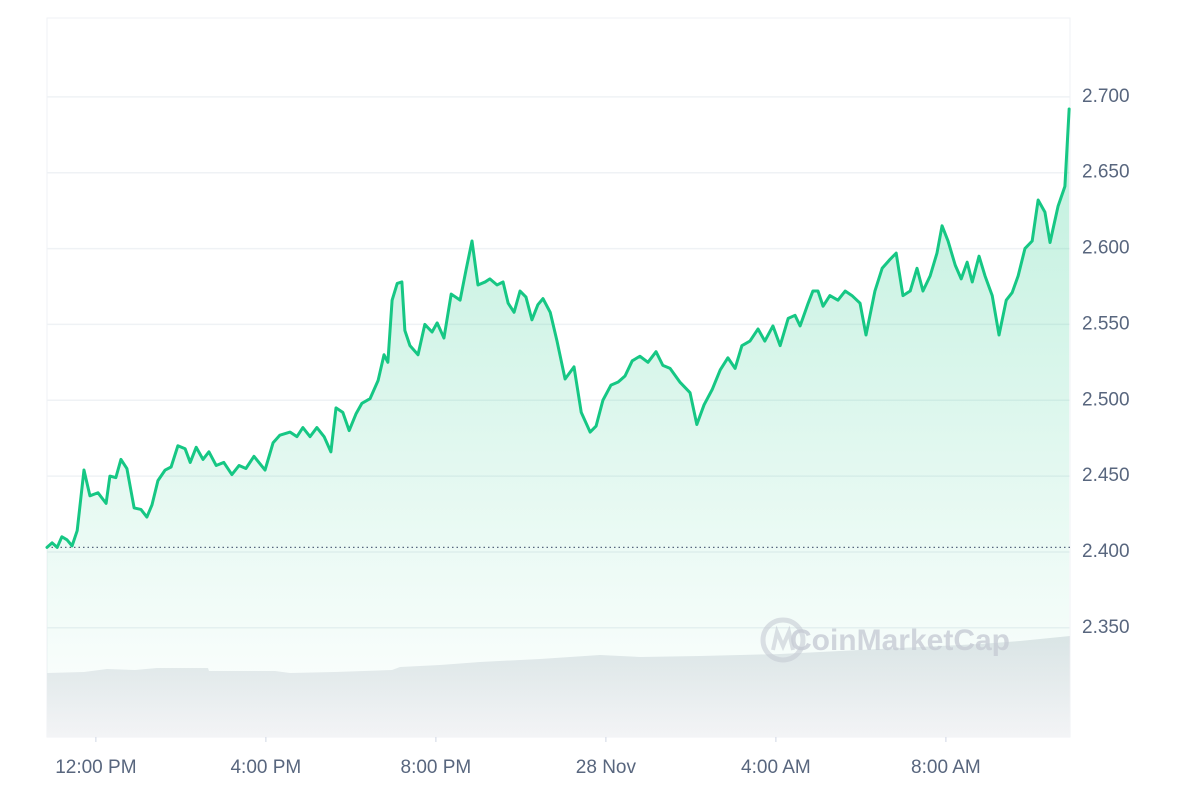  What do you see at coordinates (1106, 96) in the screenshot?
I see `y-tick-label: 2.700` at bounding box center [1106, 96].